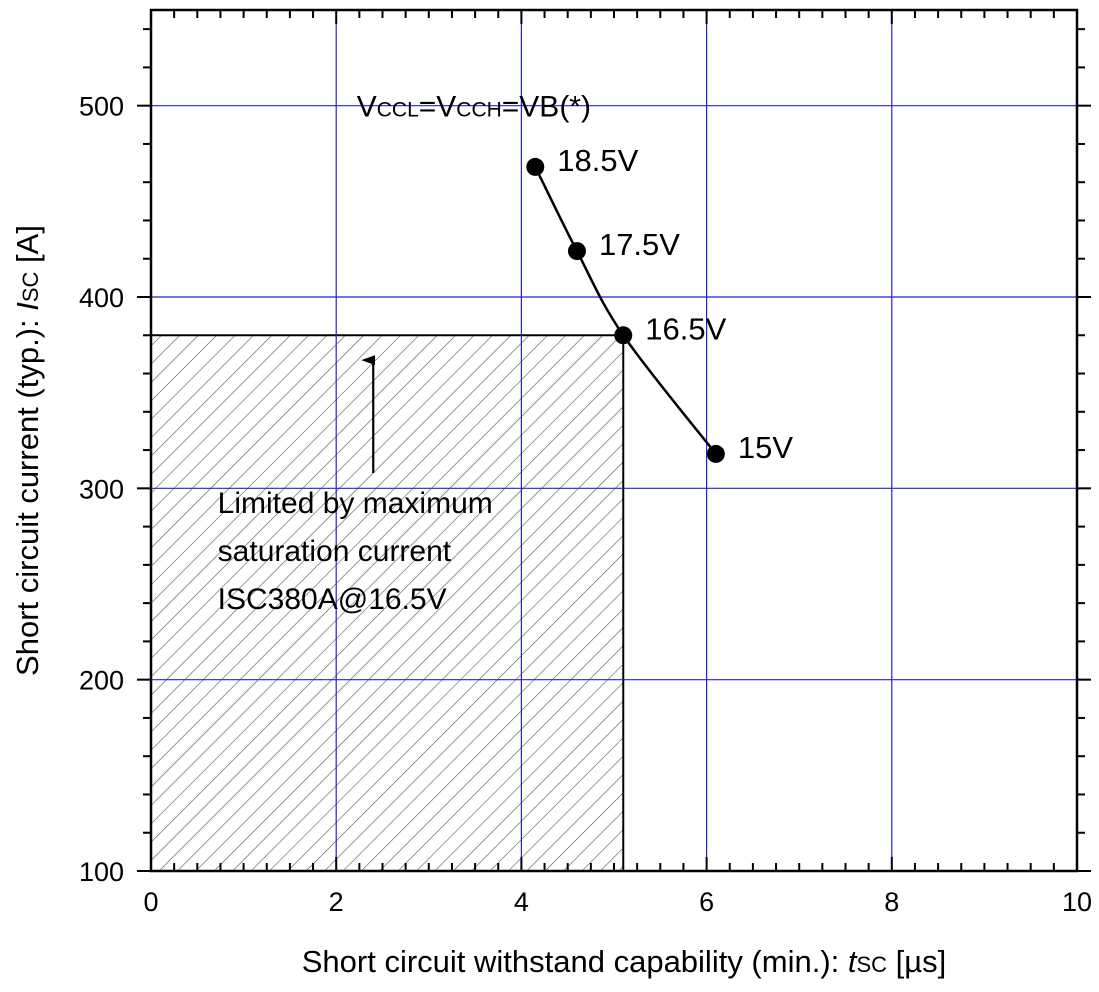 Image resolution: width=1099 pixels, height=992 pixels. What do you see at coordinates (706, 902) in the screenshot?
I see `x-tick-label: 6` at bounding box center [706, 902].